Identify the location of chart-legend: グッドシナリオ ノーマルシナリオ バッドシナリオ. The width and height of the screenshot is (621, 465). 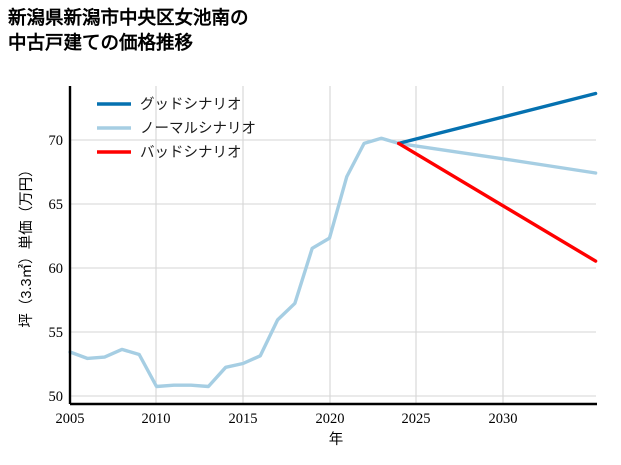
(176, 128).